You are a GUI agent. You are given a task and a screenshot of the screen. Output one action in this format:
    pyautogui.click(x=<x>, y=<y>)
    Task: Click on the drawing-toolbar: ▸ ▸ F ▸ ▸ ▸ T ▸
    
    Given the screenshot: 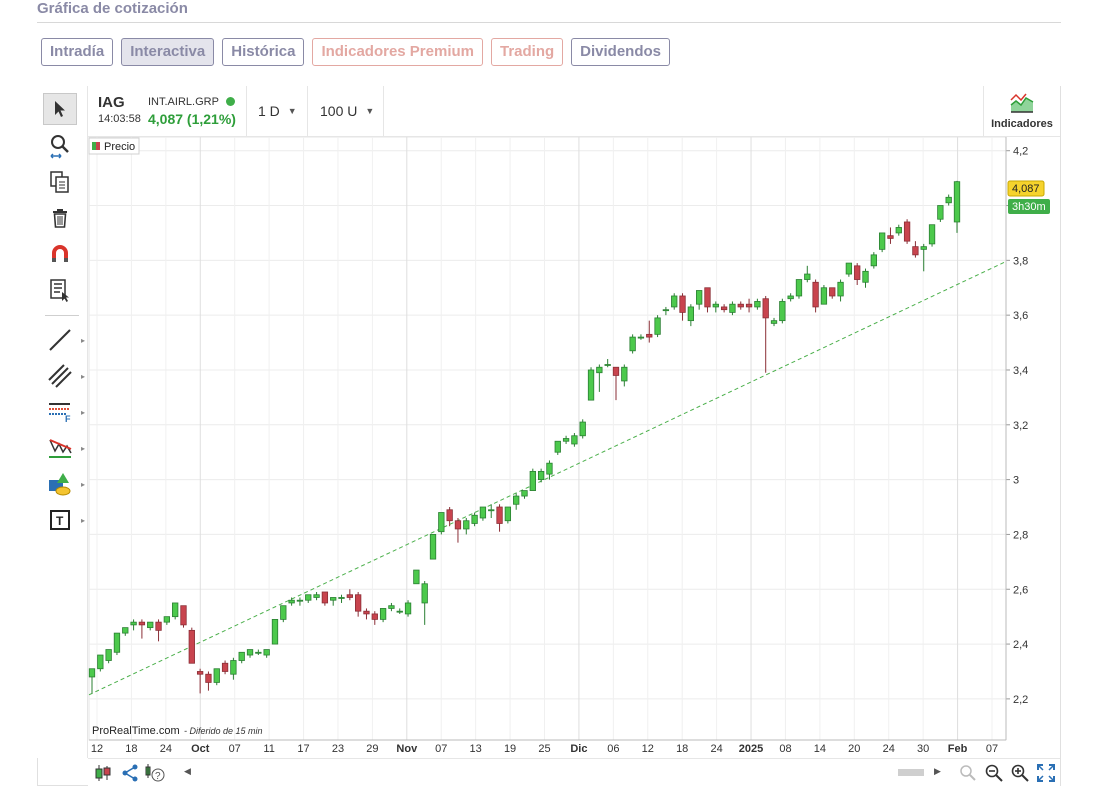 What is the action you would take?
    pyautogui.click(x=62, y=422)
    